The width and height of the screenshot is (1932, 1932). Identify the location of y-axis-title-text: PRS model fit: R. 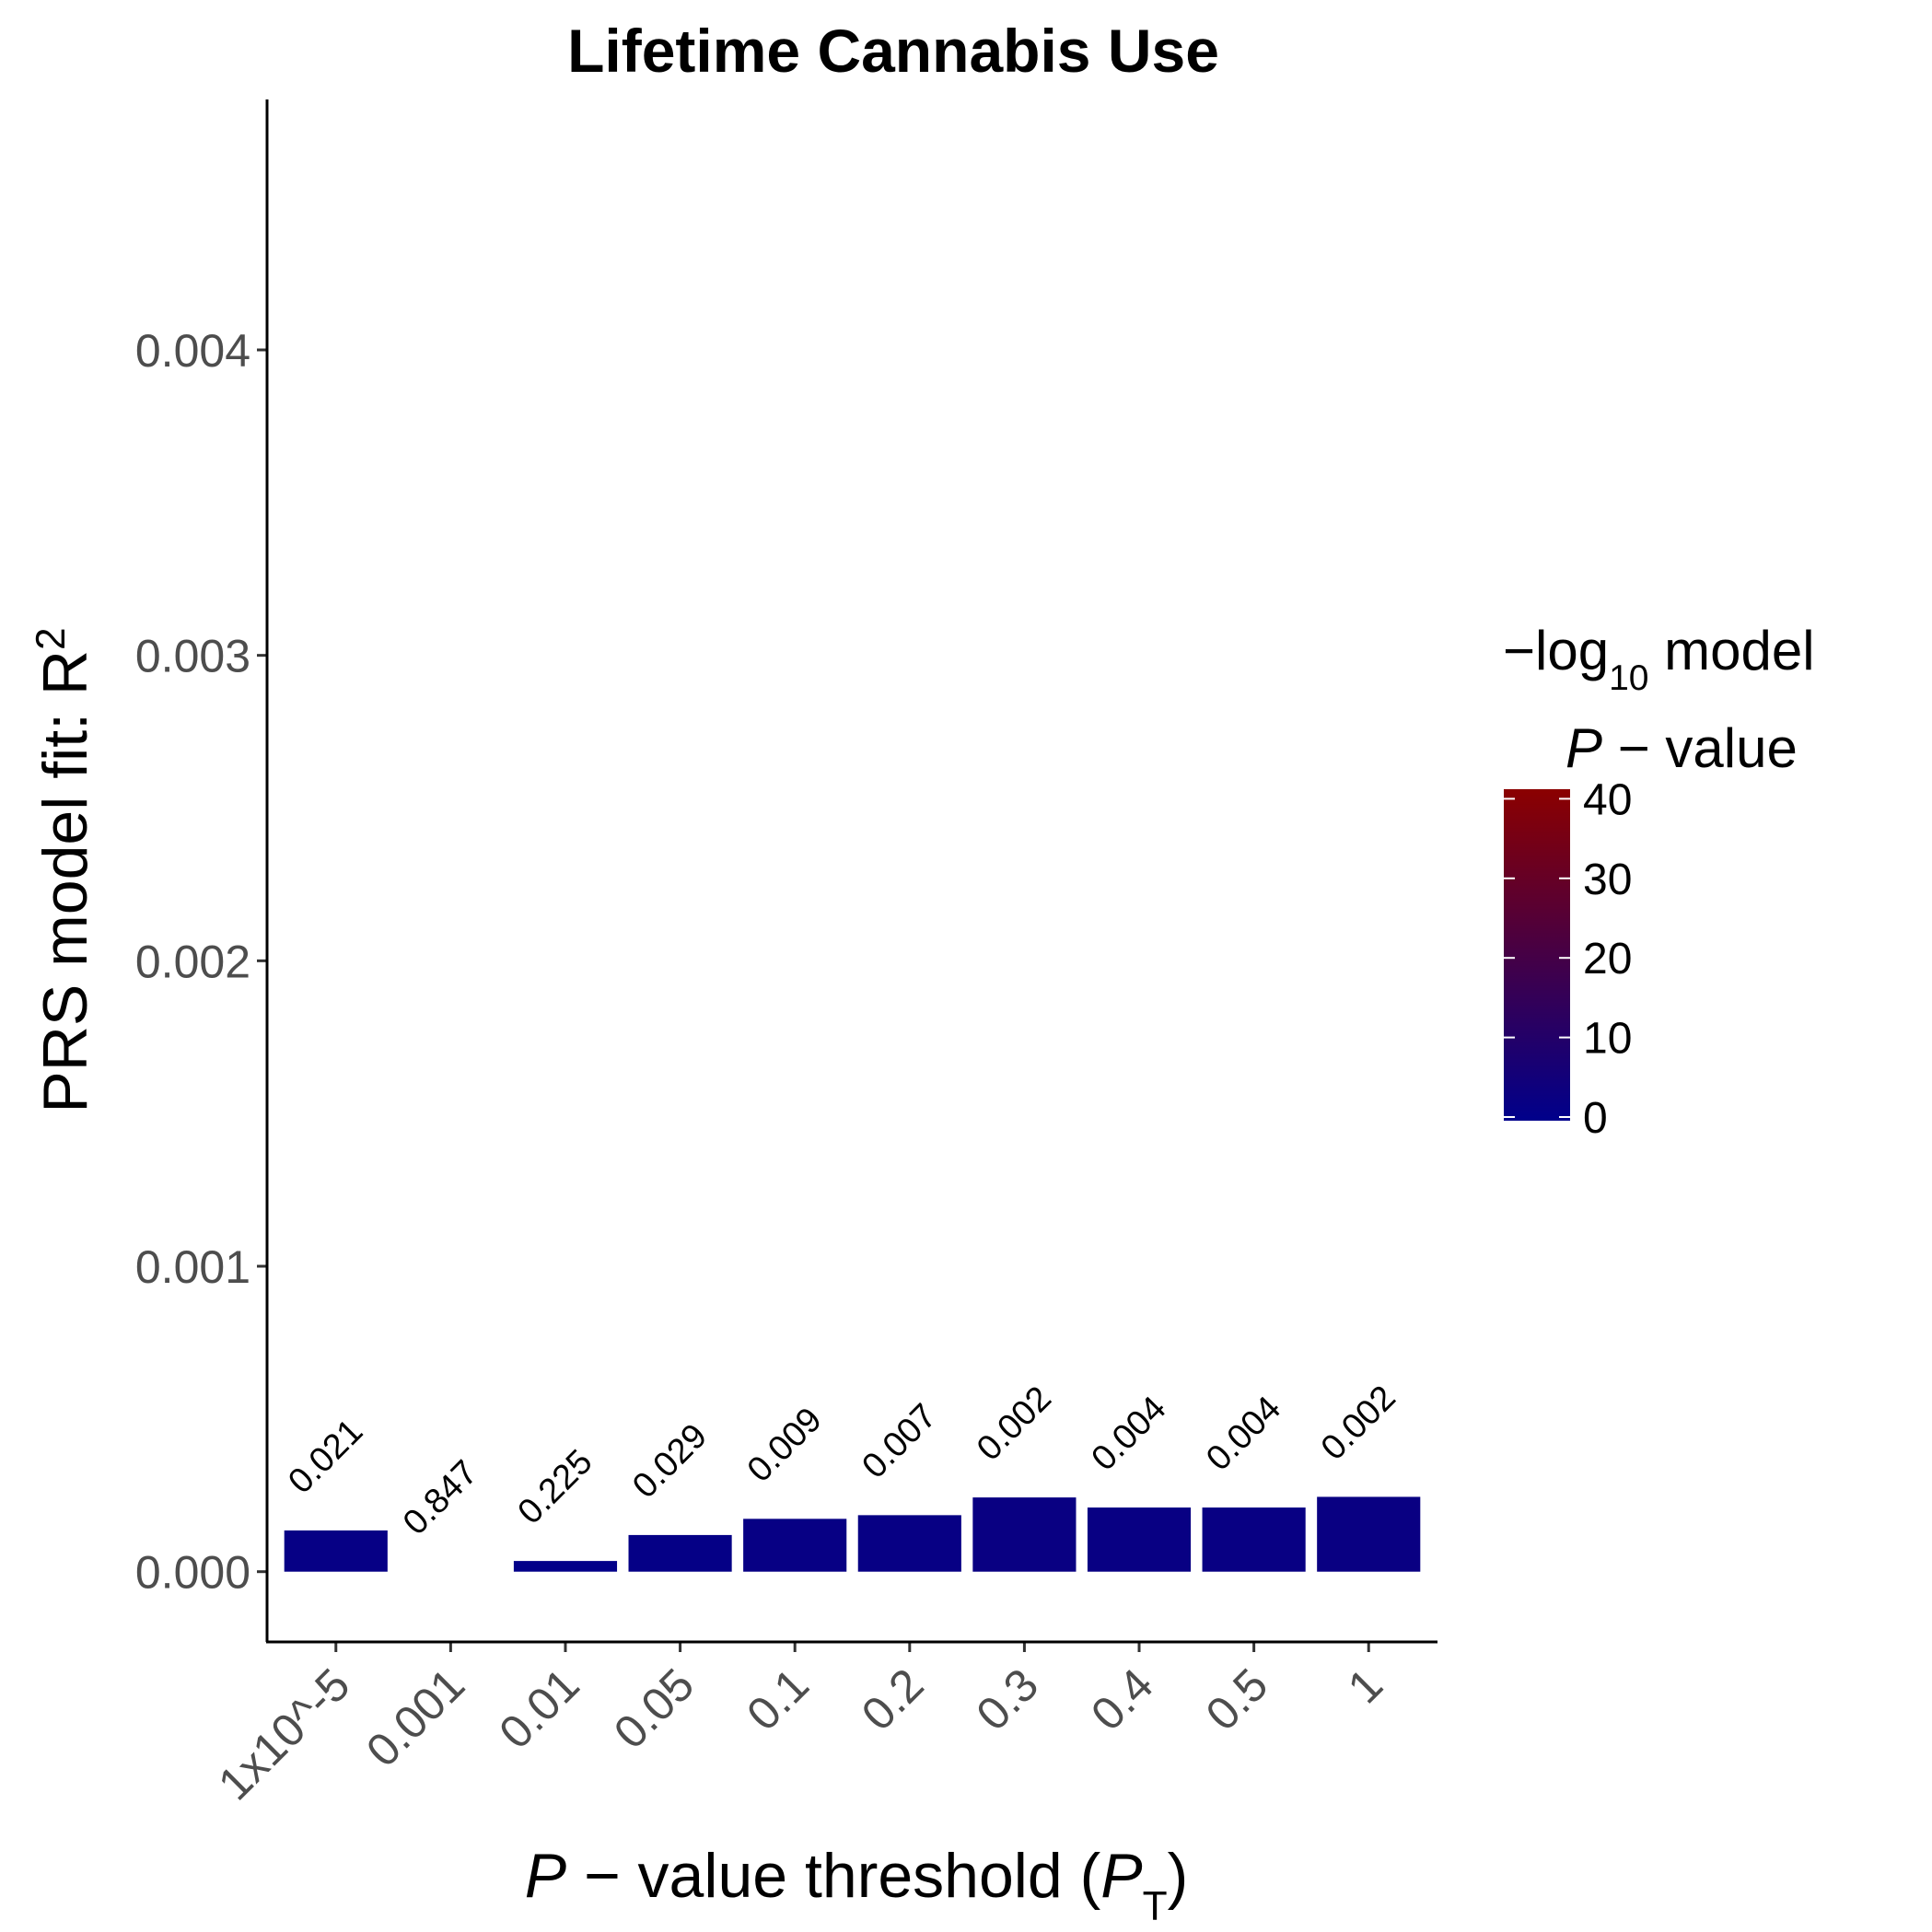
(65, 881).